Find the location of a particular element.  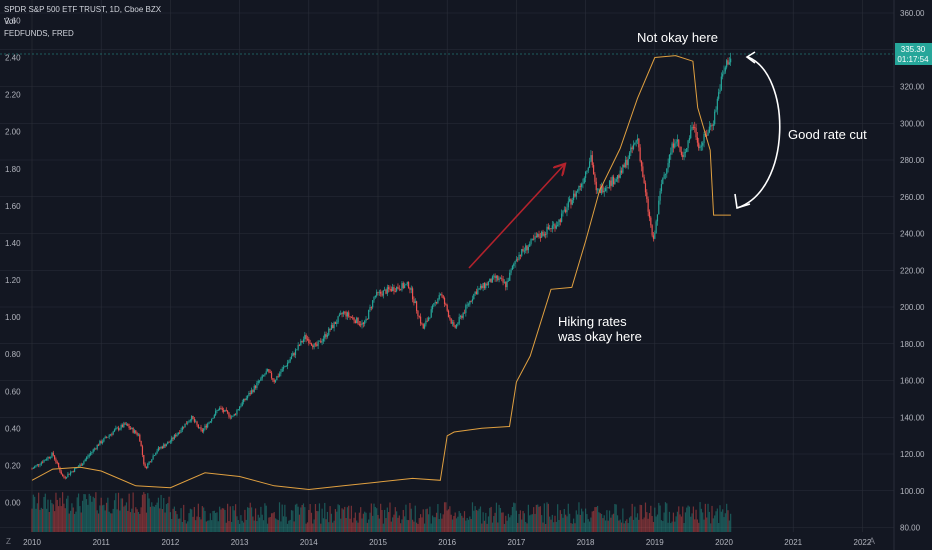

rate-cut-curve-arrow is located at coordinates (758, 132).